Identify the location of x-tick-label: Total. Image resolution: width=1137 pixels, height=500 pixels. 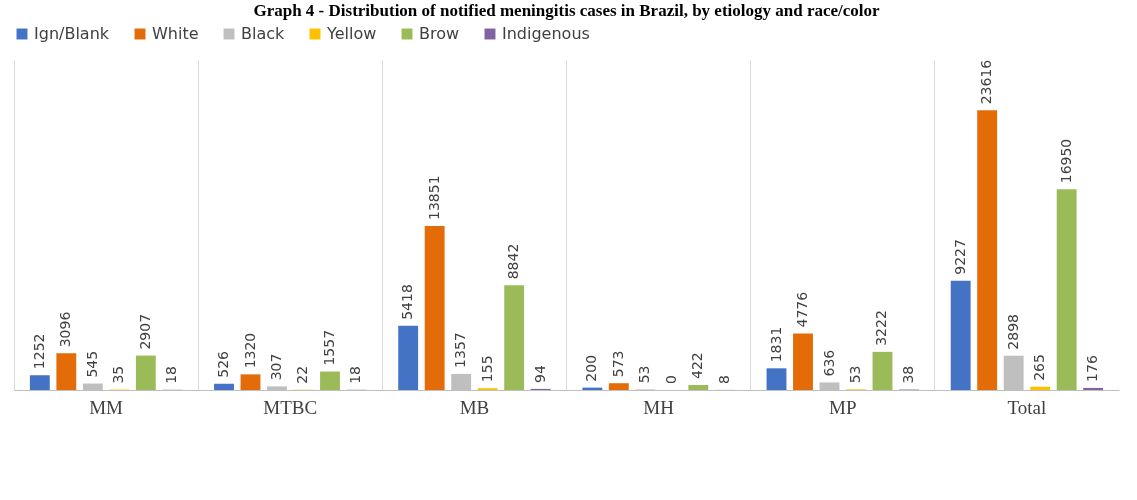
(1027, 407).